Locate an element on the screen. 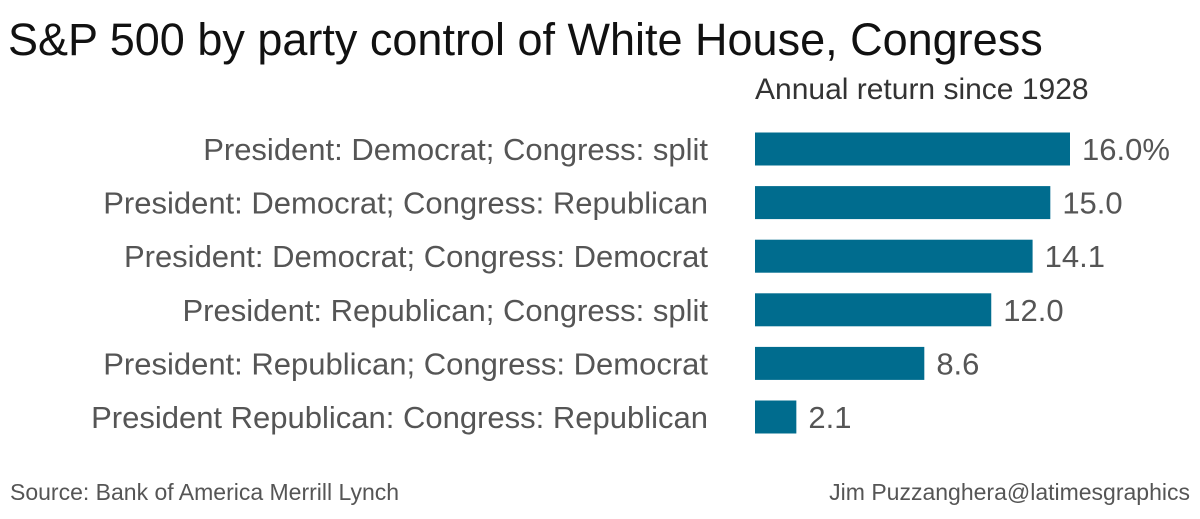 The width and height of the screenshot is (1200, 519). chart-subtitle: Annual return since 1928 is located at coordinates (922, 89).